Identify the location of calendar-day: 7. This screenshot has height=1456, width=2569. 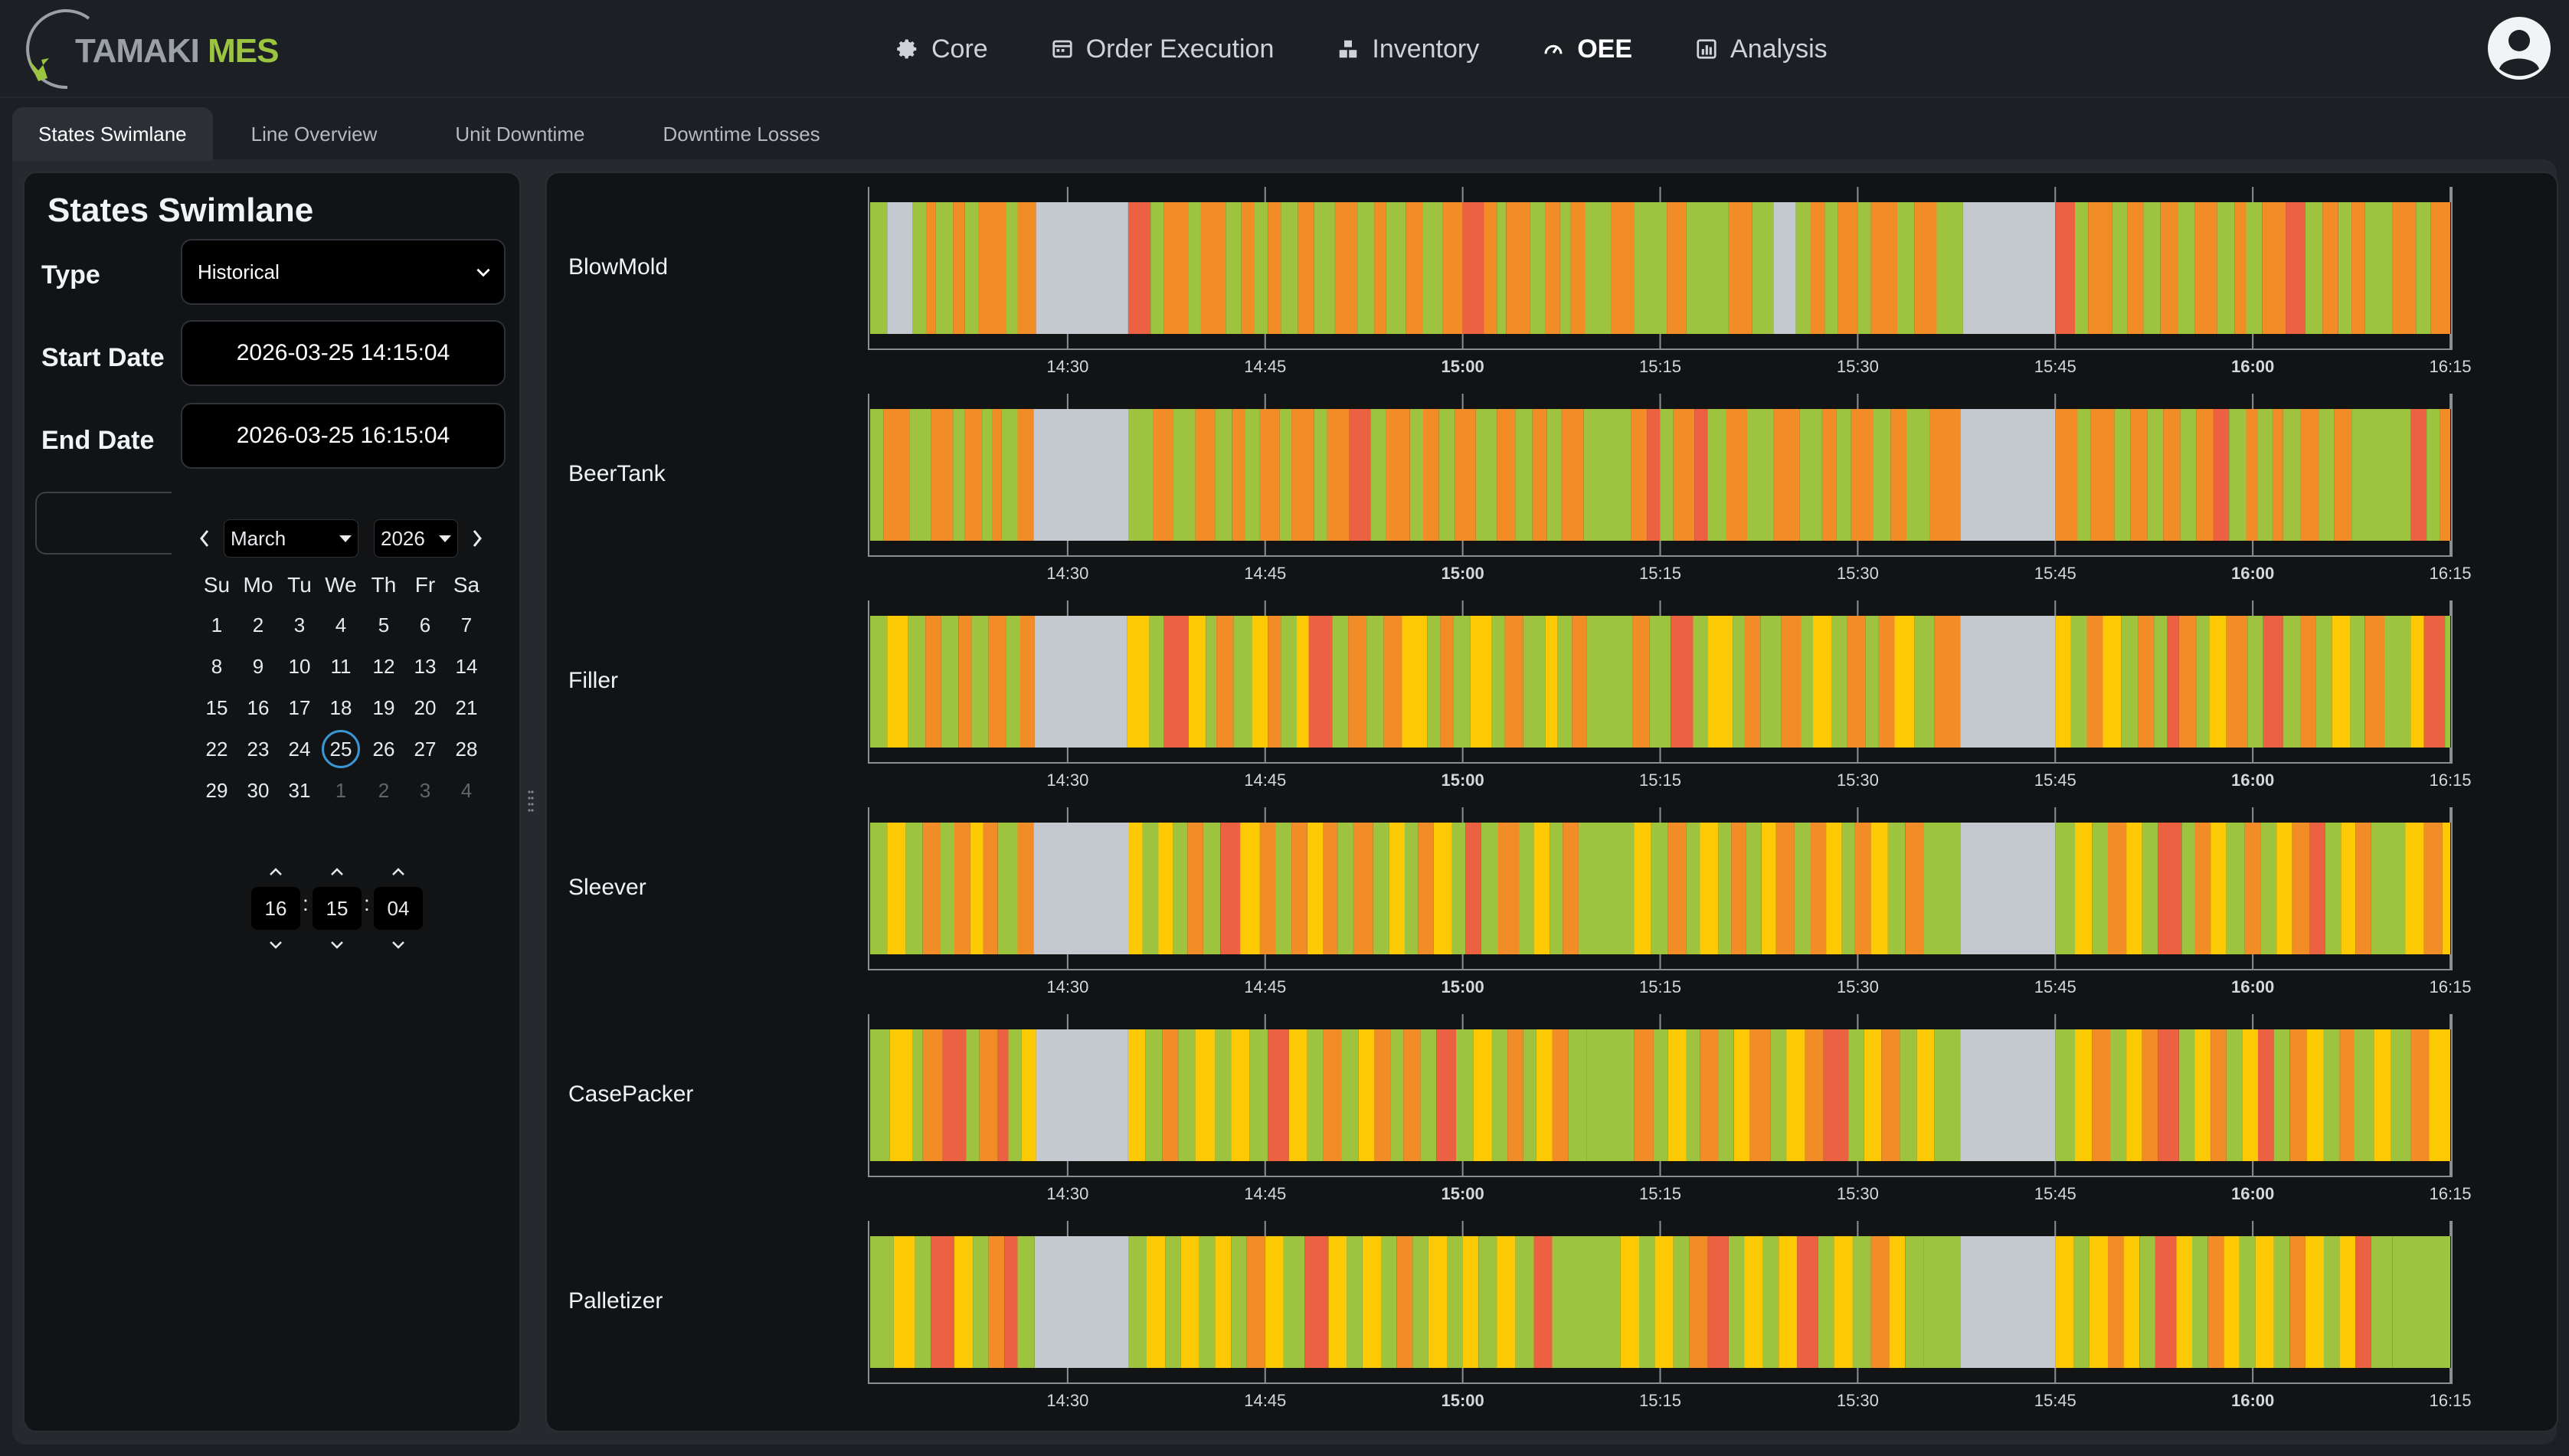
(466, 624).